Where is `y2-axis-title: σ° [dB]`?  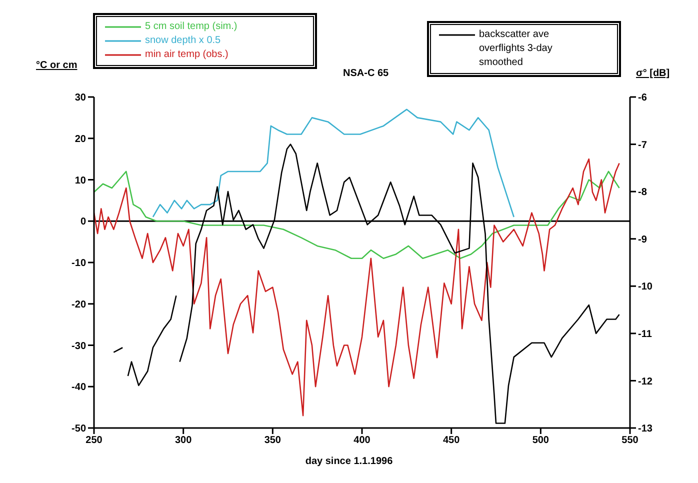
y2-axis-title: σ° [dB] is located at coordinates (653, 73).